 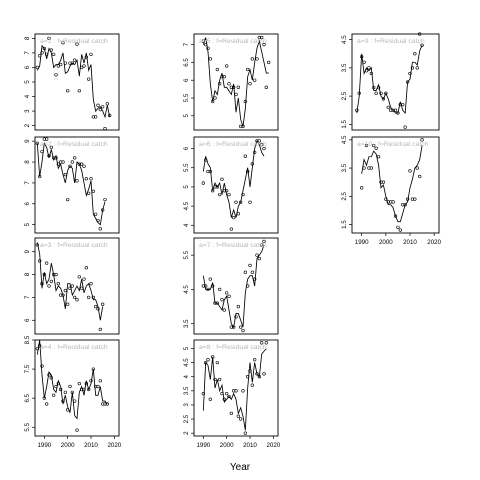 I want to click on panel-title: a=9 : f=Residual catch, so click(x=391, y=41).